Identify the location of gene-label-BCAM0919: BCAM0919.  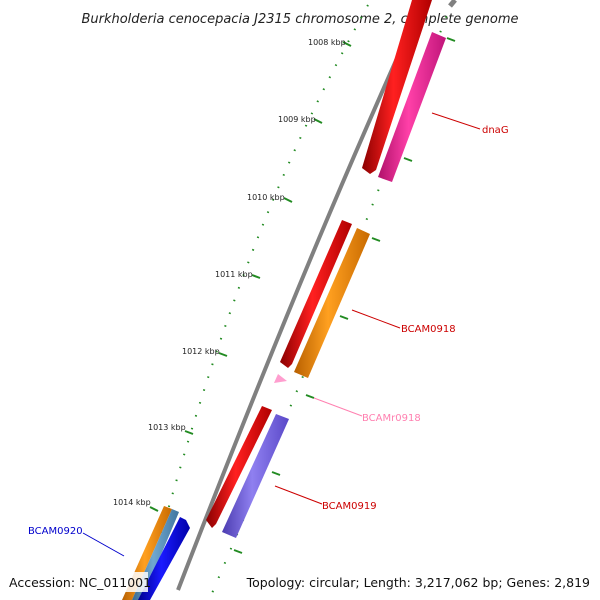
(349, 506).